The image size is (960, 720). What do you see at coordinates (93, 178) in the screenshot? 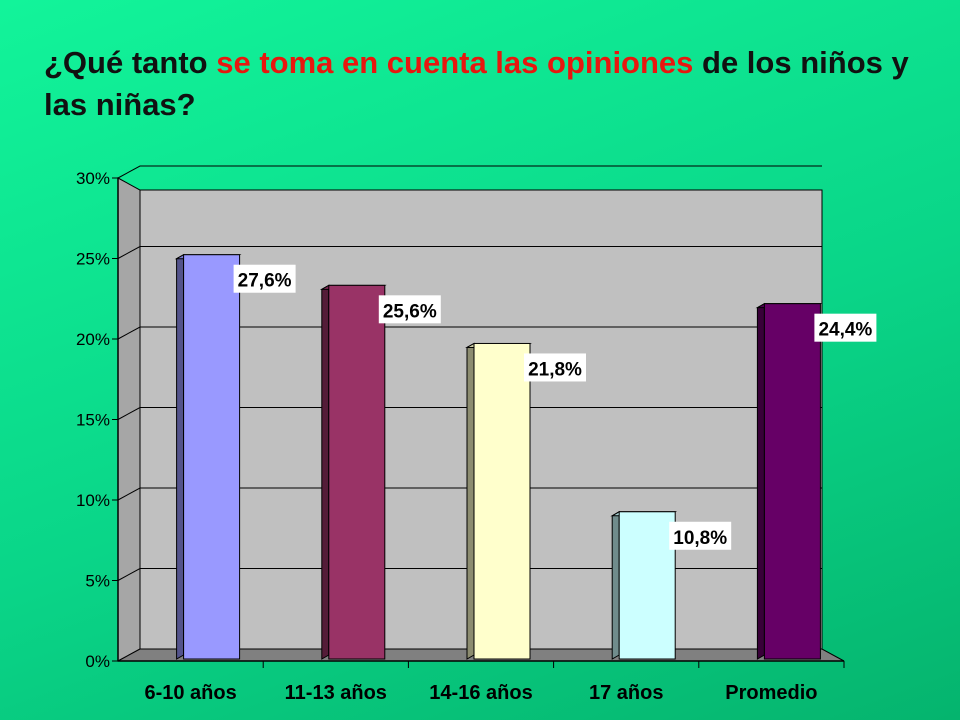
I see `y-tick-label: 30%` at bounding box center [93, 178].